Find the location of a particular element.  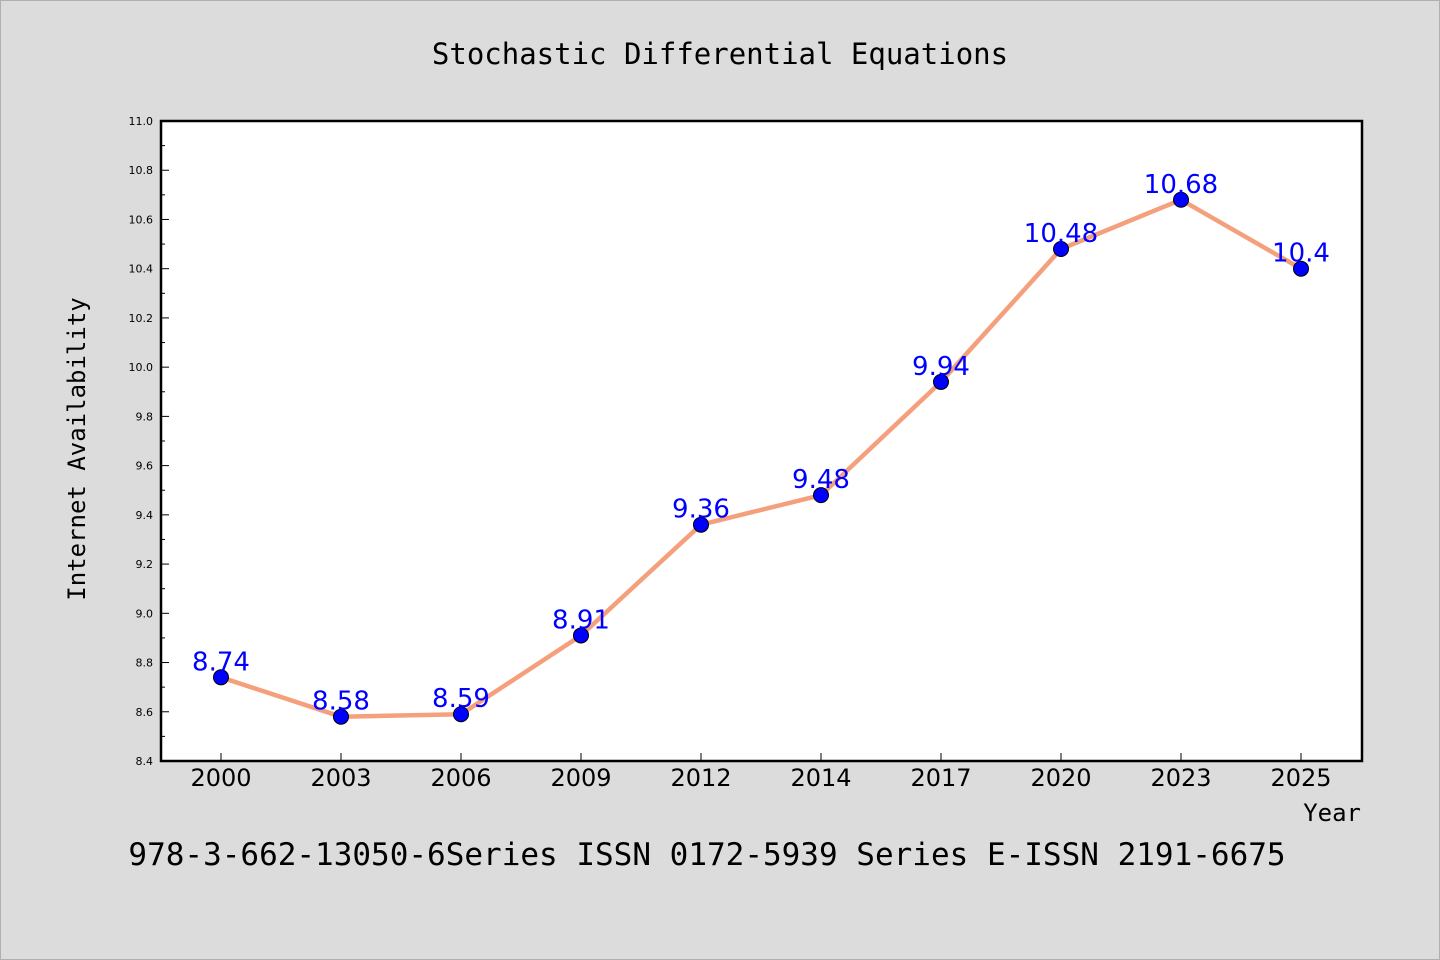

x-tick-label: 2014 is located at coordinates (820, 778).